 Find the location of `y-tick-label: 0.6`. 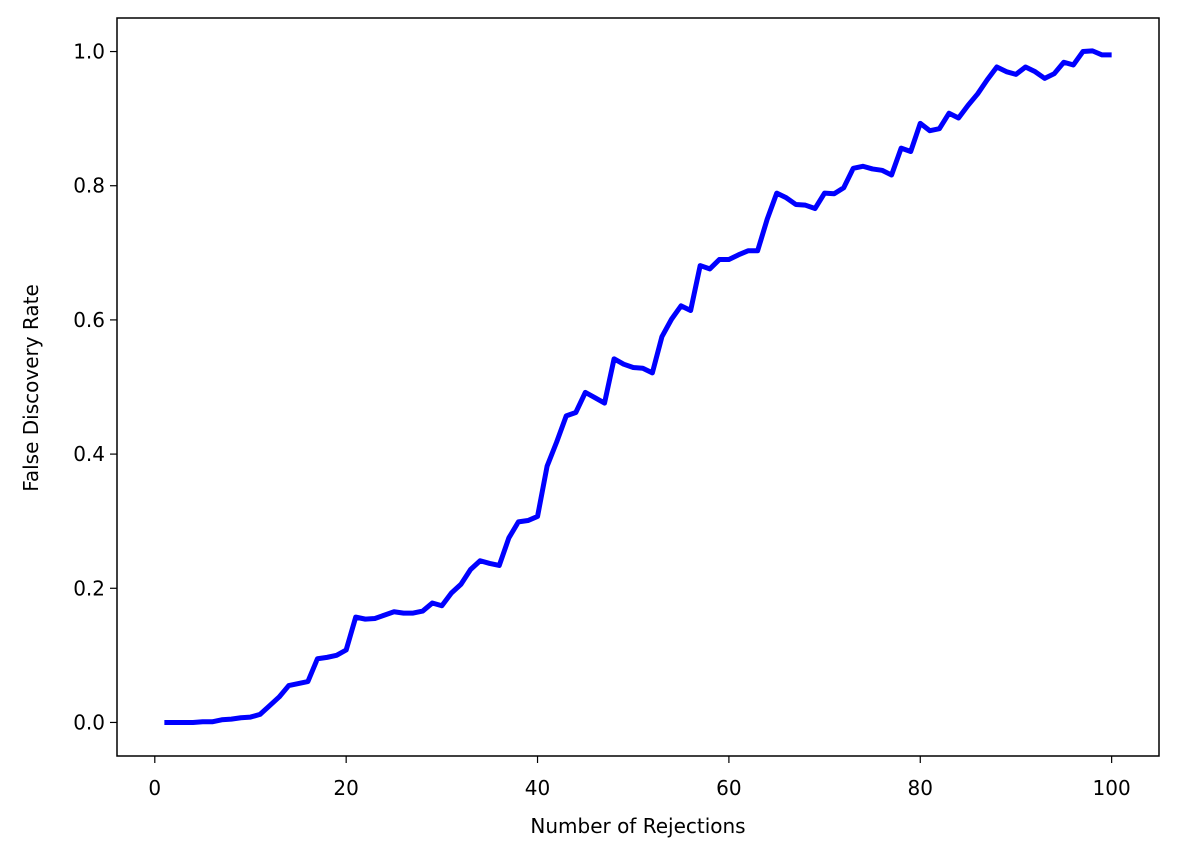

y-tick-label: 0.6 is located at coordinates (89, 320).